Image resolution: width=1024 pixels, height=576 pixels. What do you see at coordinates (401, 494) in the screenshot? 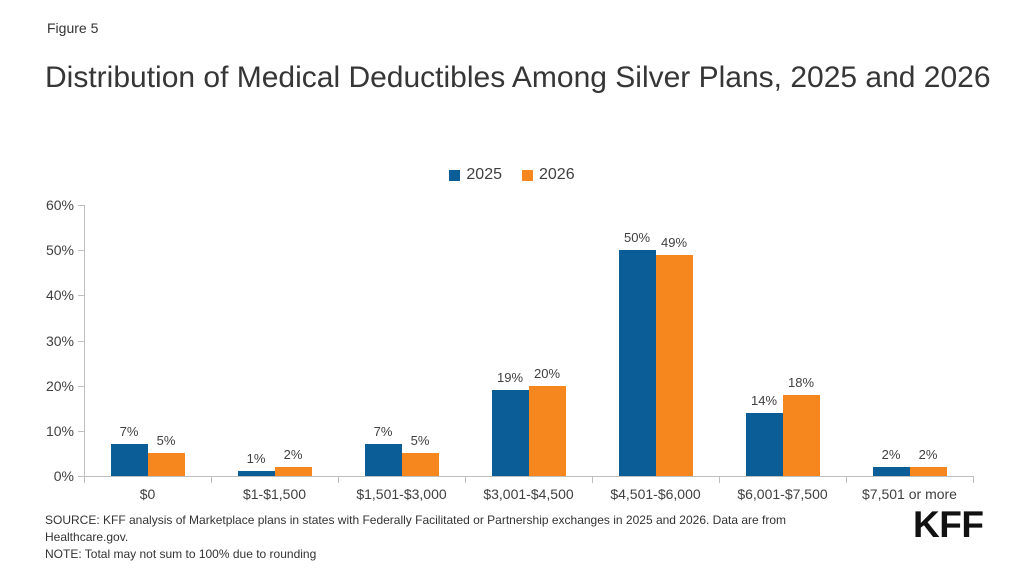
I see `x-category-label: $1,501-$3,000` at bounding box center [401, 494].